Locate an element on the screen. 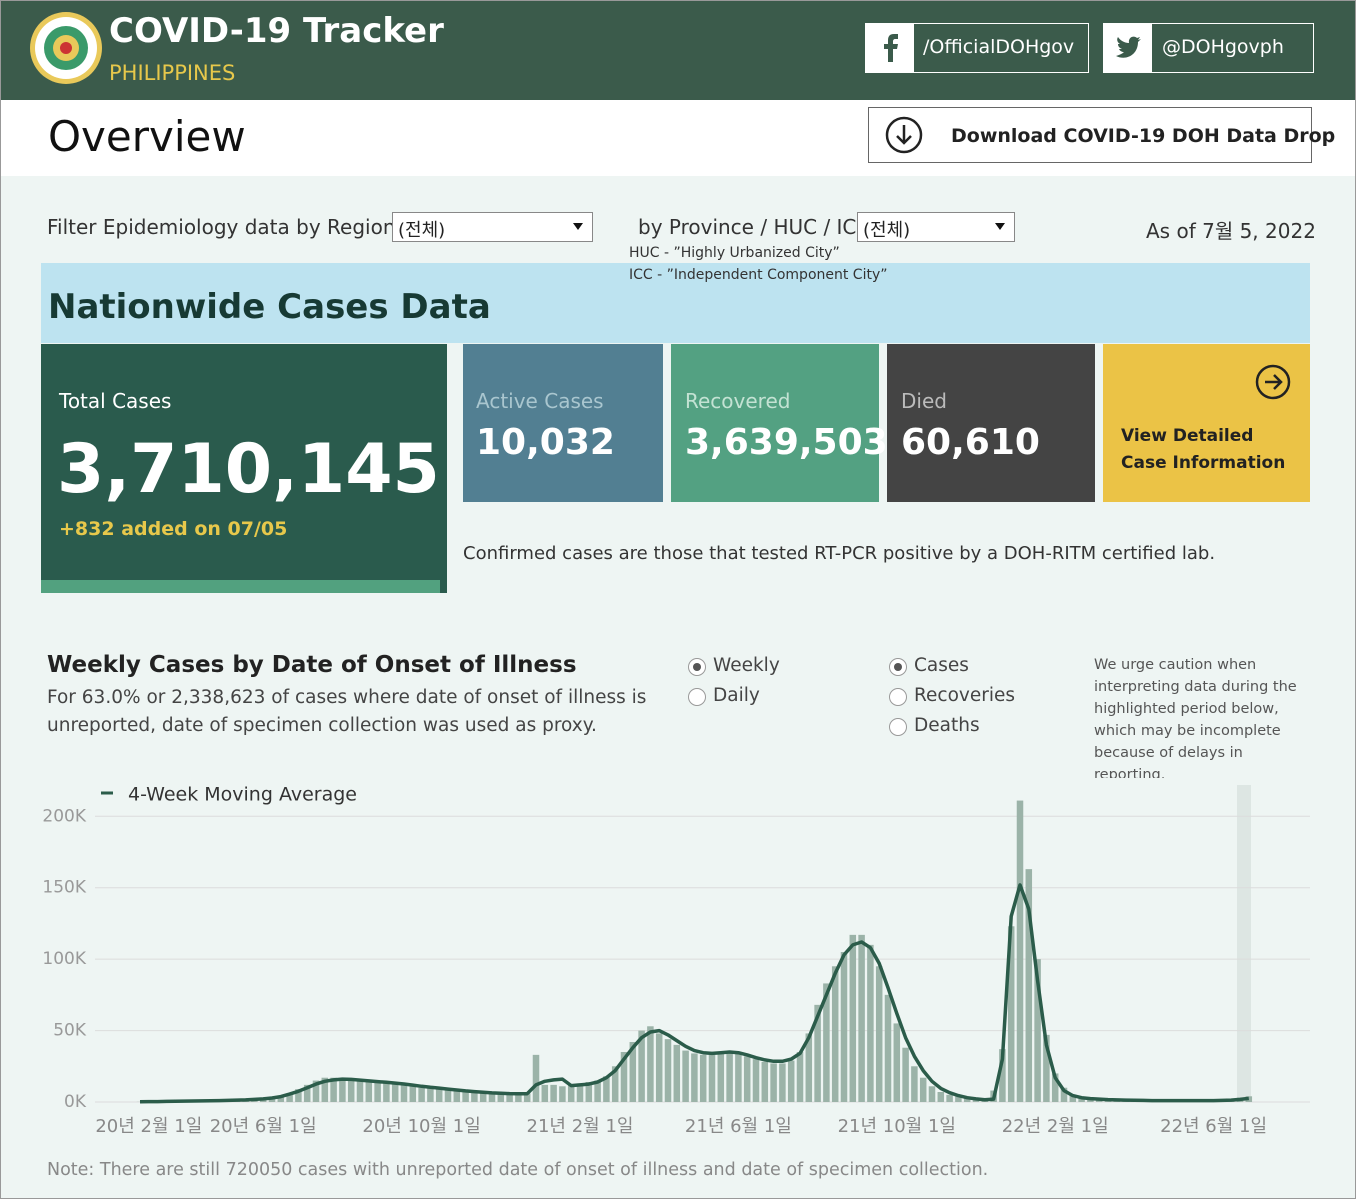 This screenshot has width=1356, height=1199. y-tick-label: 150K is located at coordinates (64, 888).